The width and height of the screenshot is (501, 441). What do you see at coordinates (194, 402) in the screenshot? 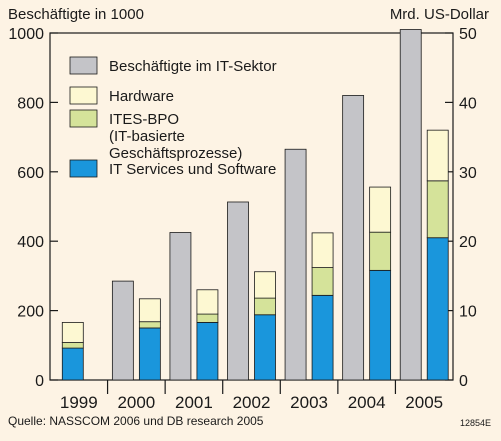
I see `category-label: 2001` at bounding box center [194, 402].